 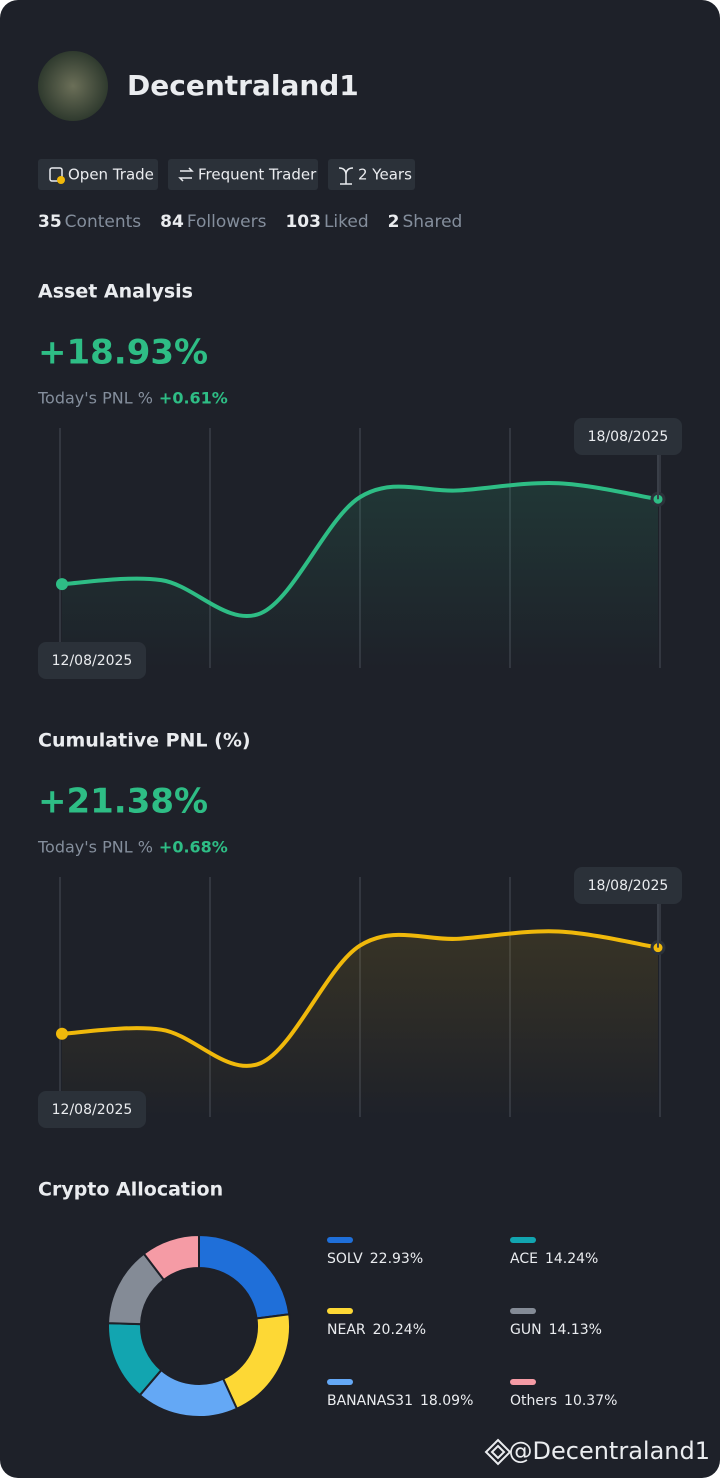 What do you see at coordinates (346, 1330) in the screenshot?
I see `legend-name: NEAR` at bounding box center [346, 1330].